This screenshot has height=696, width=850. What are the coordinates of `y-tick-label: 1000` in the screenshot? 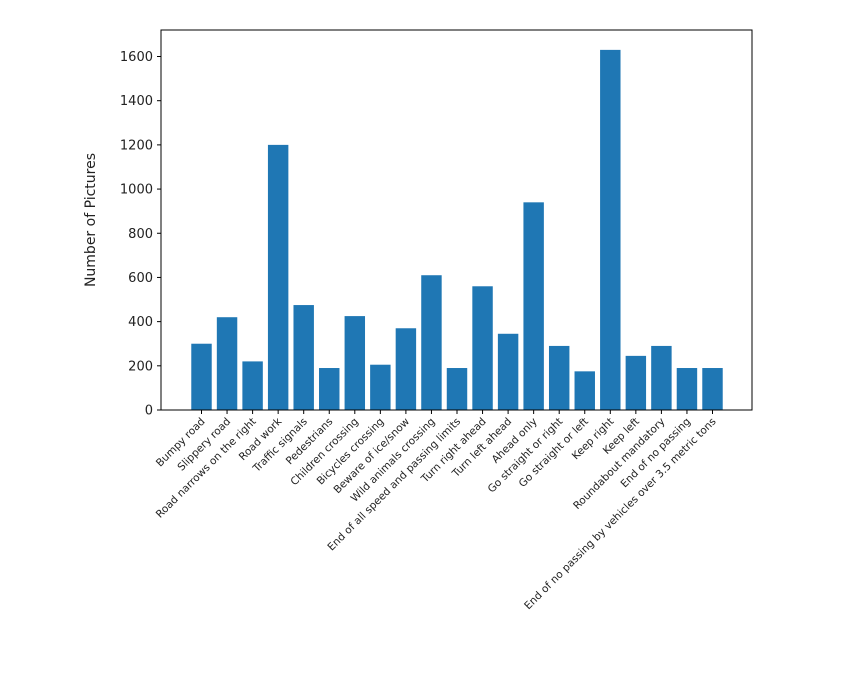 It's located at (136, 190).